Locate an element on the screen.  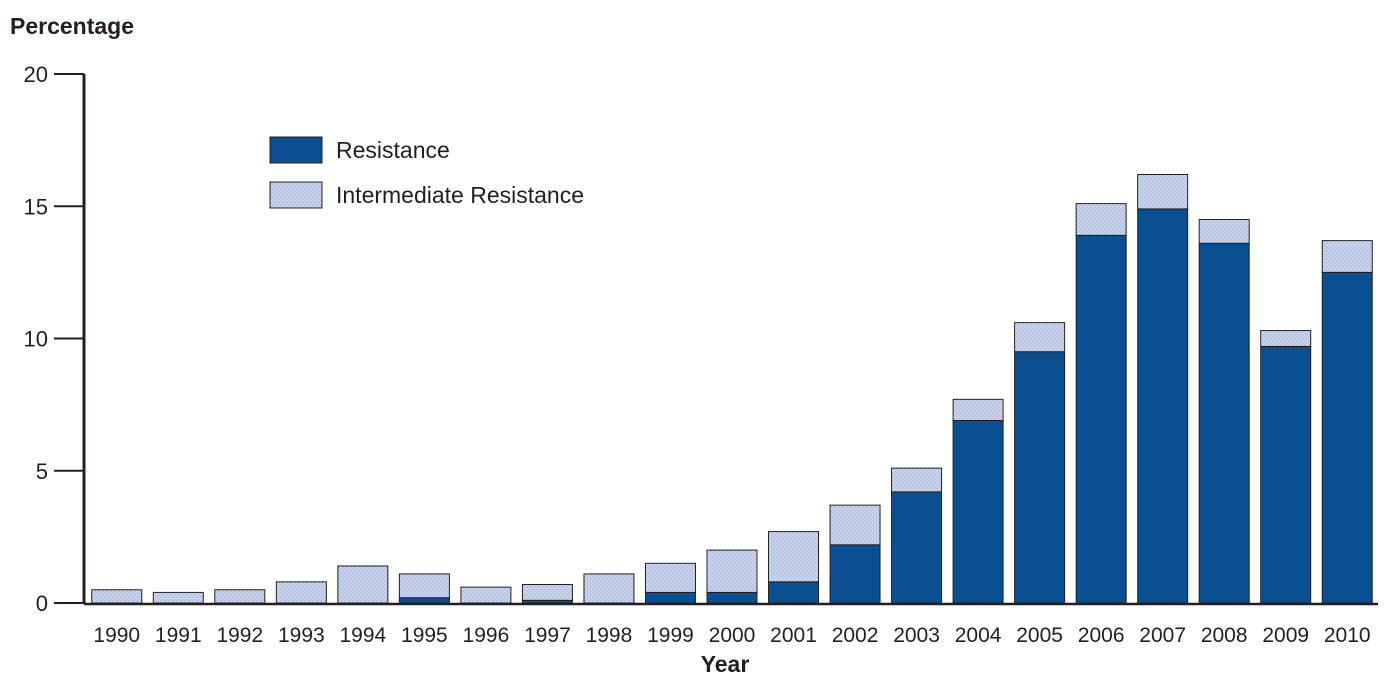
x-tick-label: 2000 is located at coordinates (732, 635).